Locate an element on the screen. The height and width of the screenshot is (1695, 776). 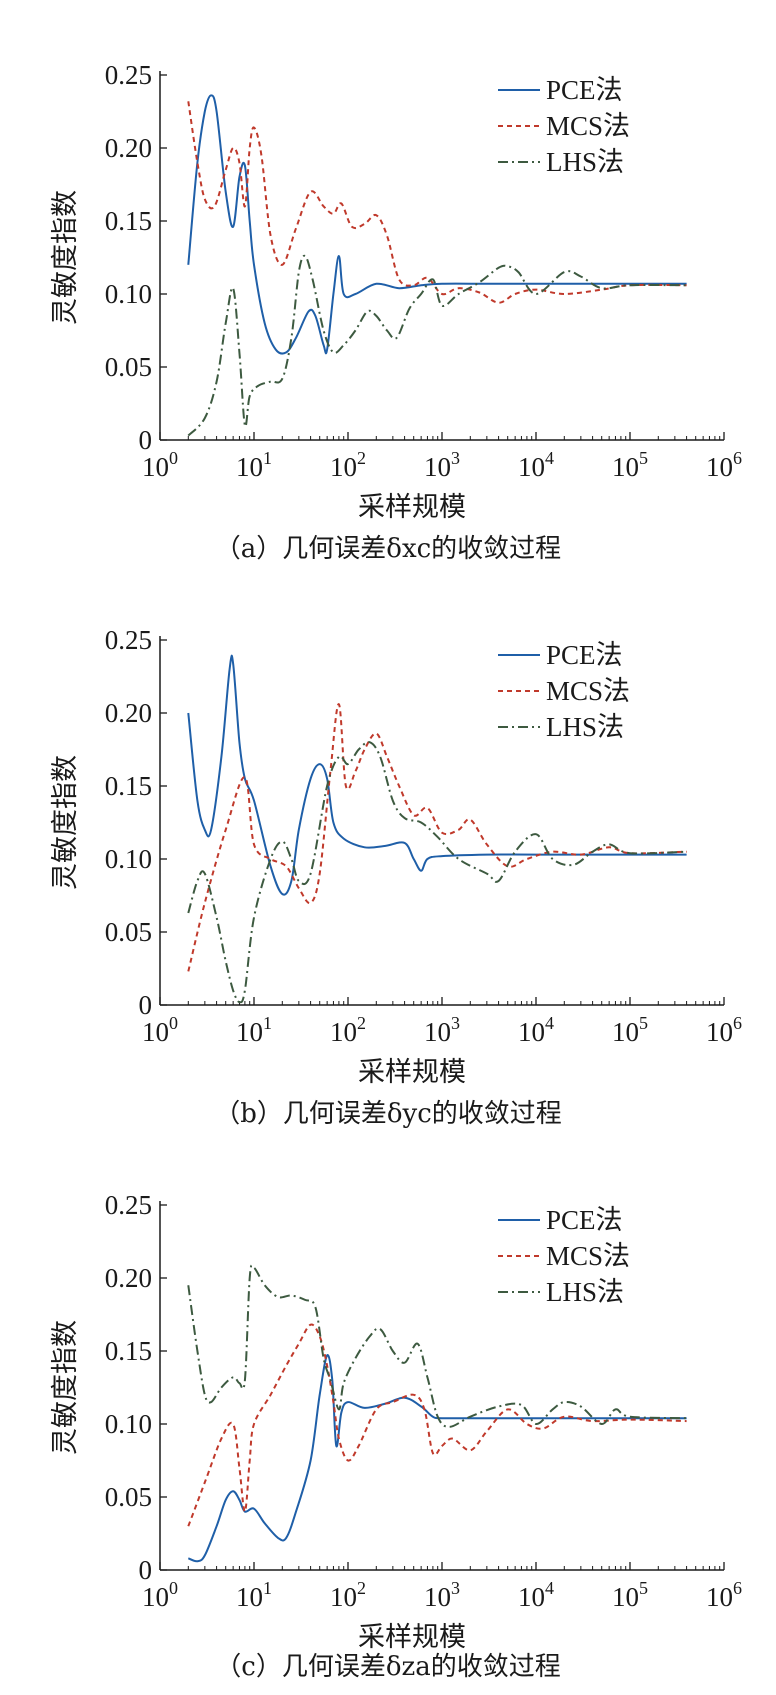
chart-c-legend: PCE法 MCS法 LHS法 is located at coordinates (564, 1256).